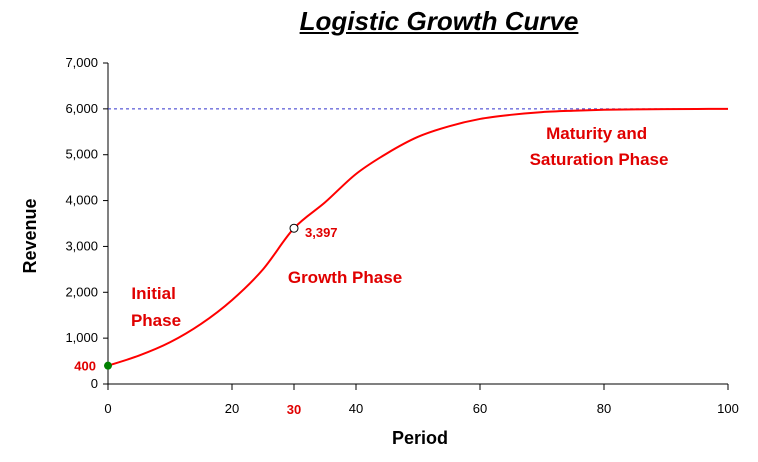 The image size is (758, 462). What do you see at coordinates (30, 235) in the screenshot?
I see `y-axis-title: Revenue` at bounding box center [30, 235].